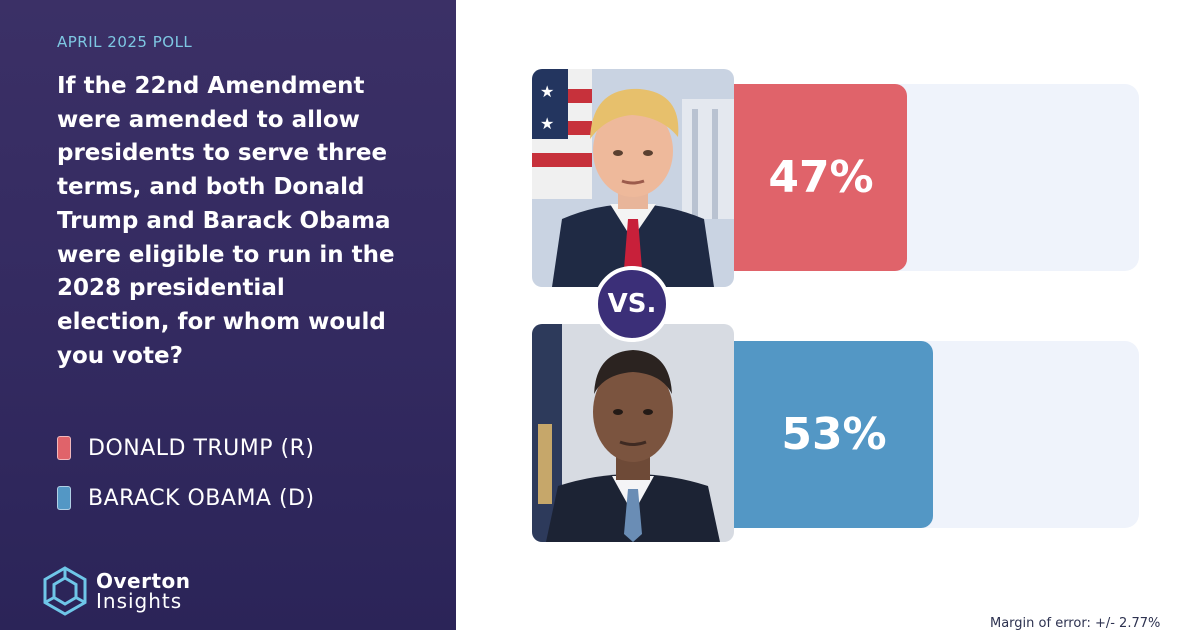  What do you see at coordinates (633, 178) in the screenshot?
I see `trump-photo: ★ ★` at bounding box center [633, 178].